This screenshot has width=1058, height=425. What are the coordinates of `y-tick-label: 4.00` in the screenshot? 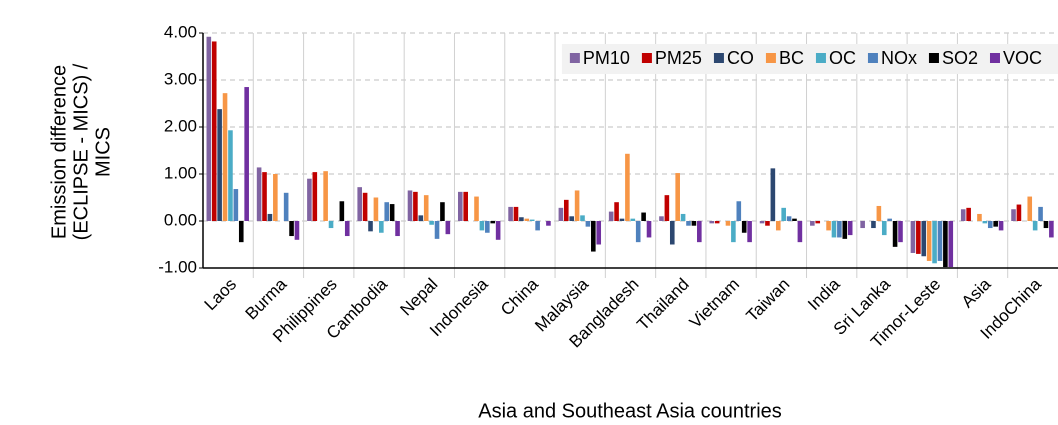 It's located at (180, 31).